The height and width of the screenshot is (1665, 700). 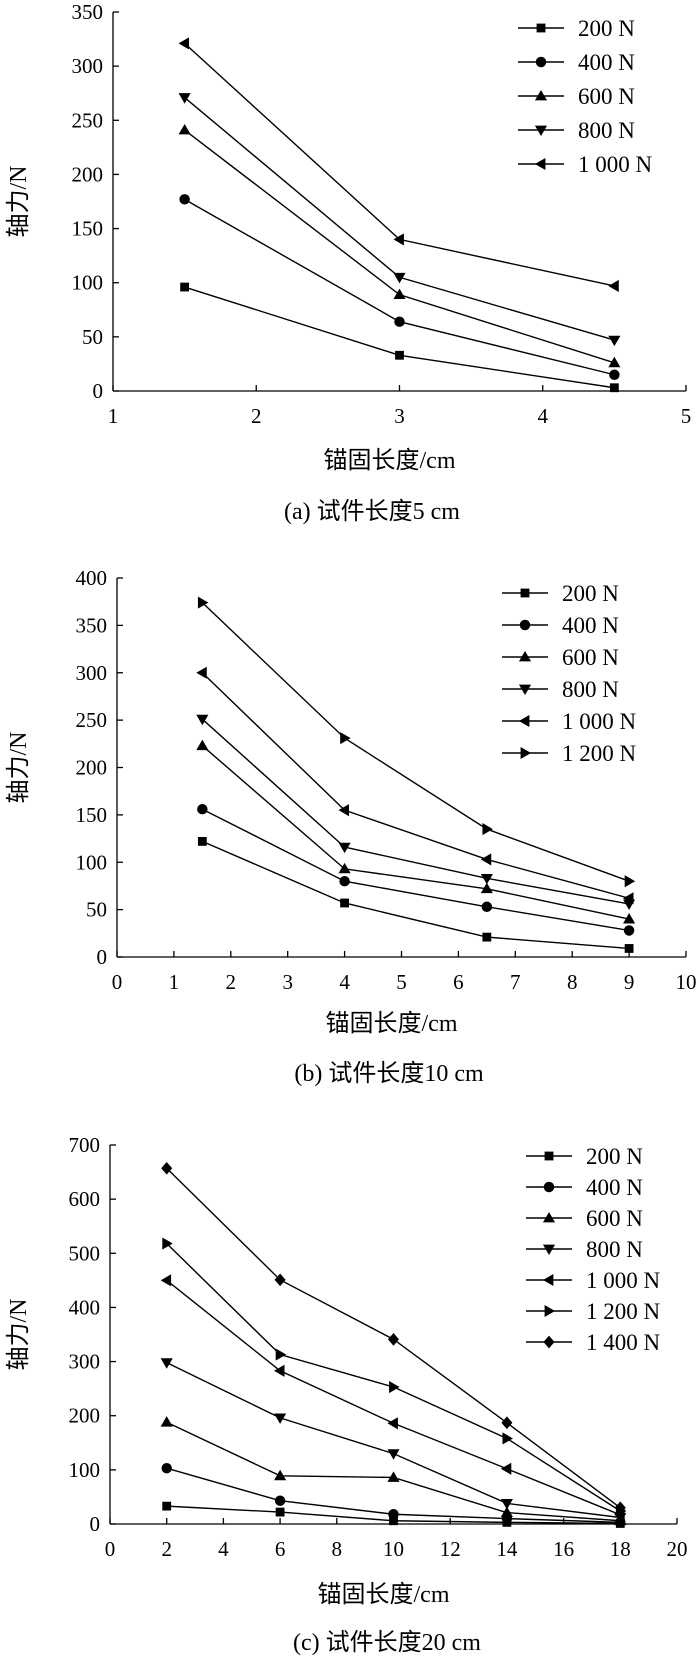 What do you see at coordinates (96, 910) in the screenshot?
I see `y-tick-label: 50` at bounding box center [96, 910].